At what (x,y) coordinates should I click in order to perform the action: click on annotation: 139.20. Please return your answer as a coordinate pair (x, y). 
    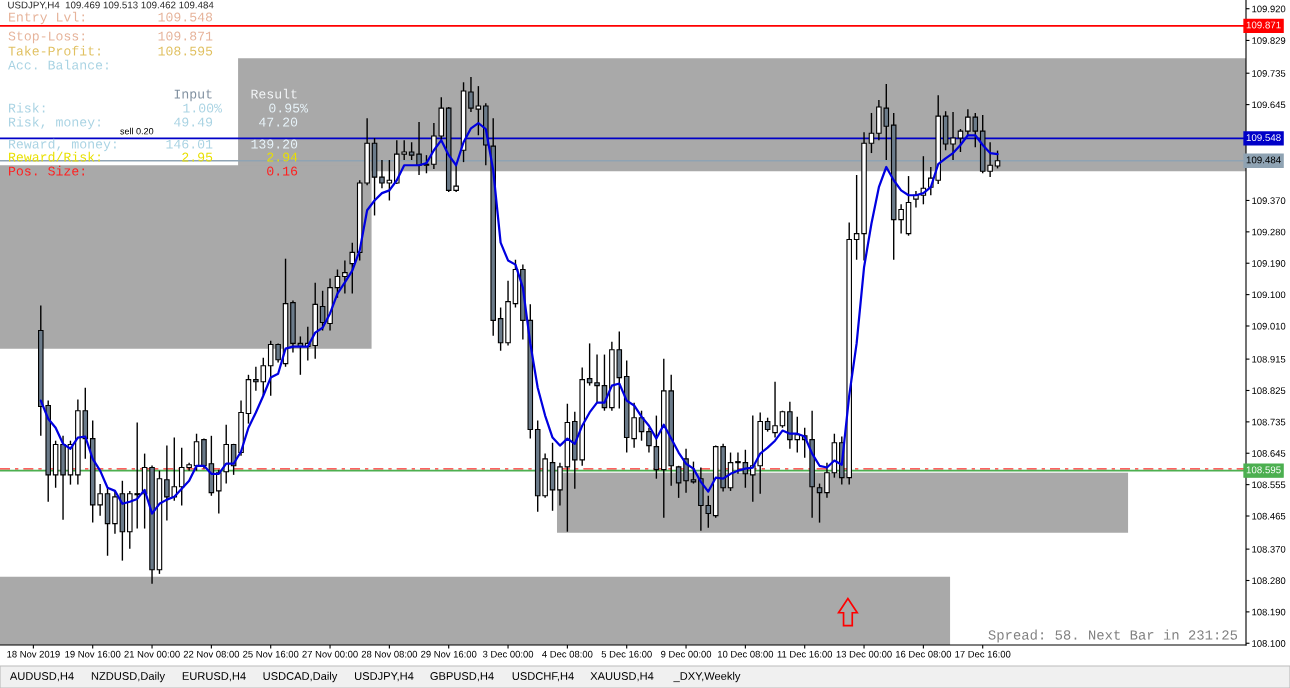
    Looking at the image, I should click on (274, 144).